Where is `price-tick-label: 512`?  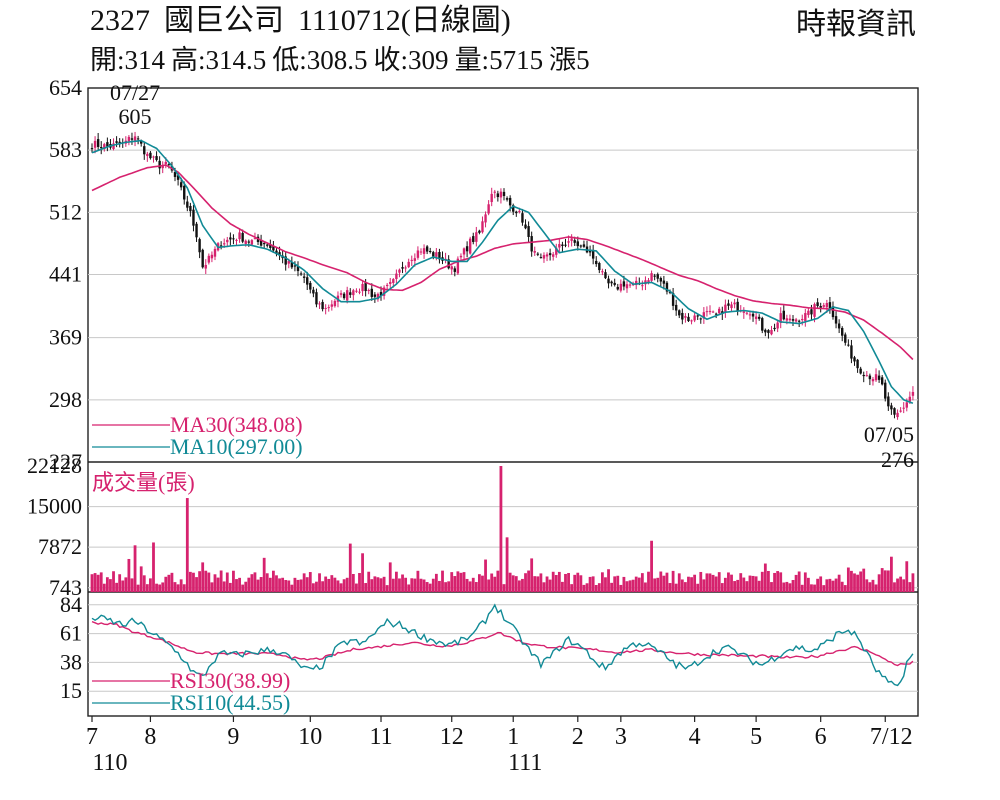
price-tick-label: 512 is located at coordinates (65, 211).